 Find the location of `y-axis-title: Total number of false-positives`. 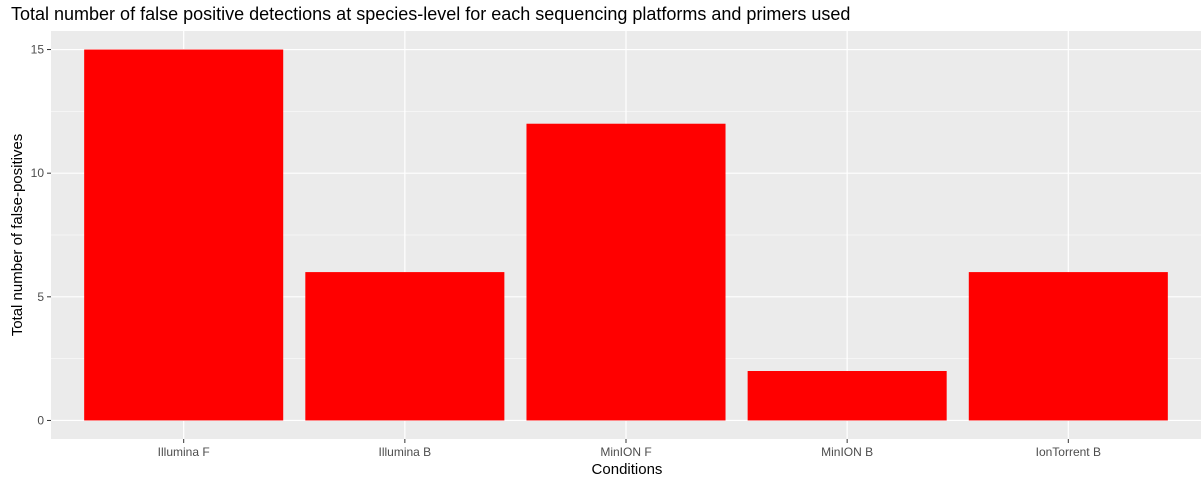

y-axis-title: Total number of false-positives is located at coordinates (17, 235).